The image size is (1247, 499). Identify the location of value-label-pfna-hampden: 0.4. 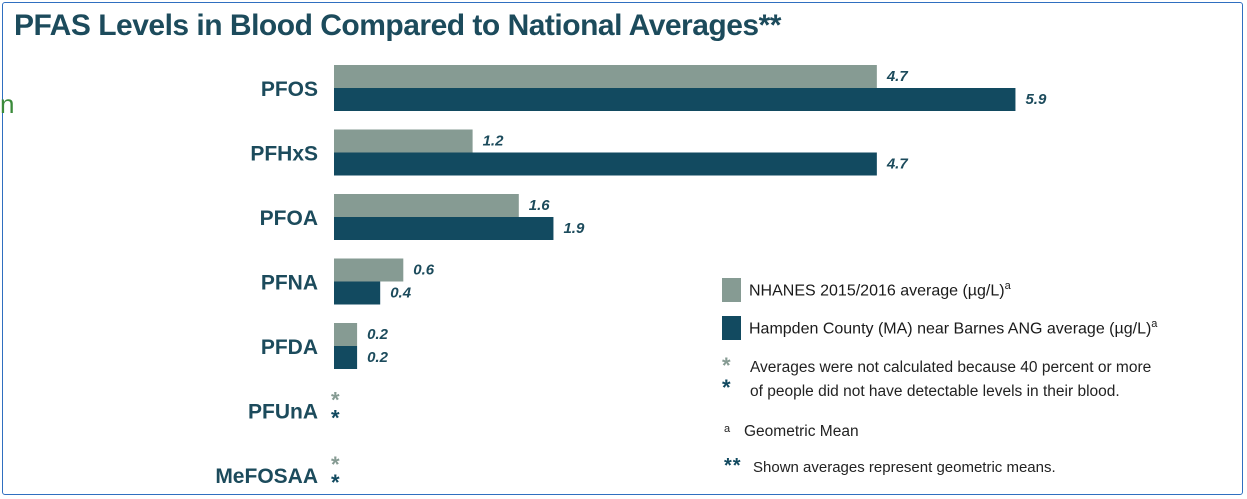
(401, 293).